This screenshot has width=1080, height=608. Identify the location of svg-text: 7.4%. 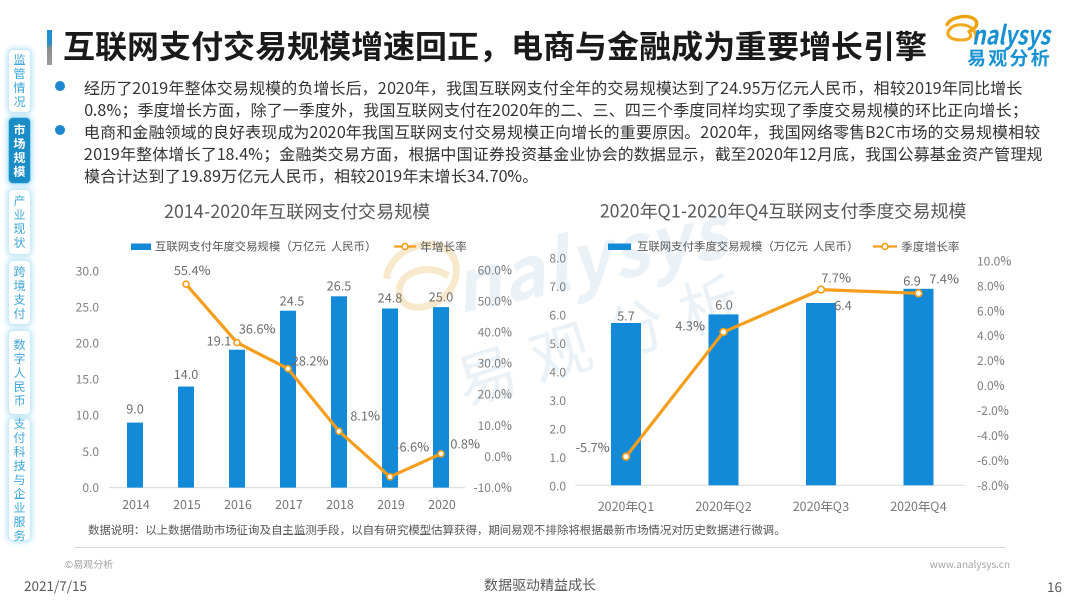
(944, 278).